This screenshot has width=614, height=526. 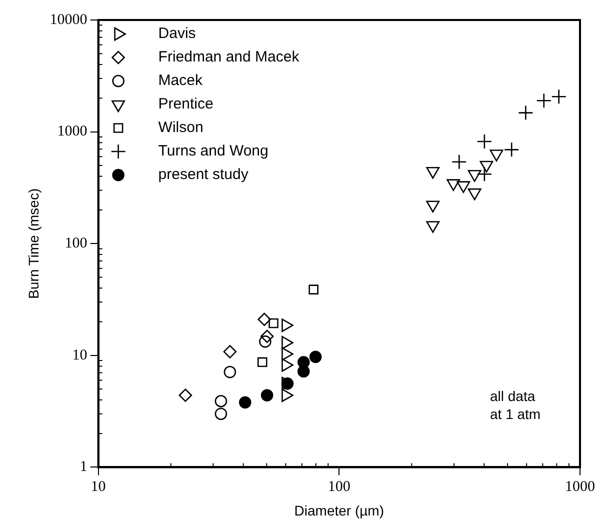 I want to click on y-tick-label: 1, so click(x=84, y=467).